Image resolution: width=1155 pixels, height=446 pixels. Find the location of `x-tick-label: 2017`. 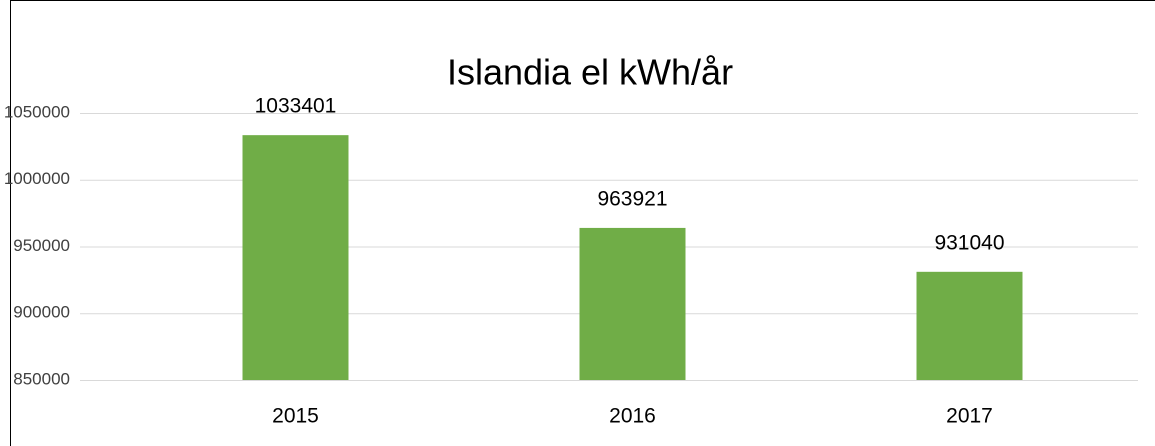

x-tick-label: 2017 is located at coordinates (969, 416).